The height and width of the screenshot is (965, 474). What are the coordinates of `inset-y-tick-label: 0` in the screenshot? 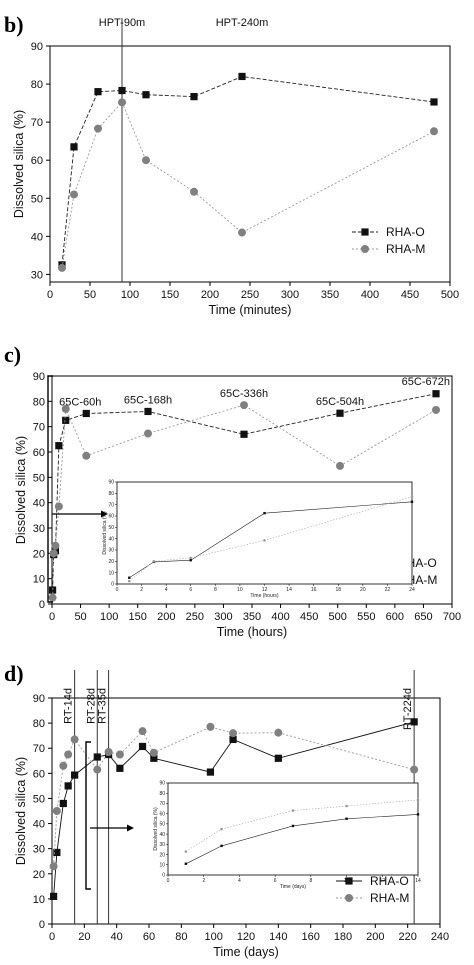 It's located at (112, 585).